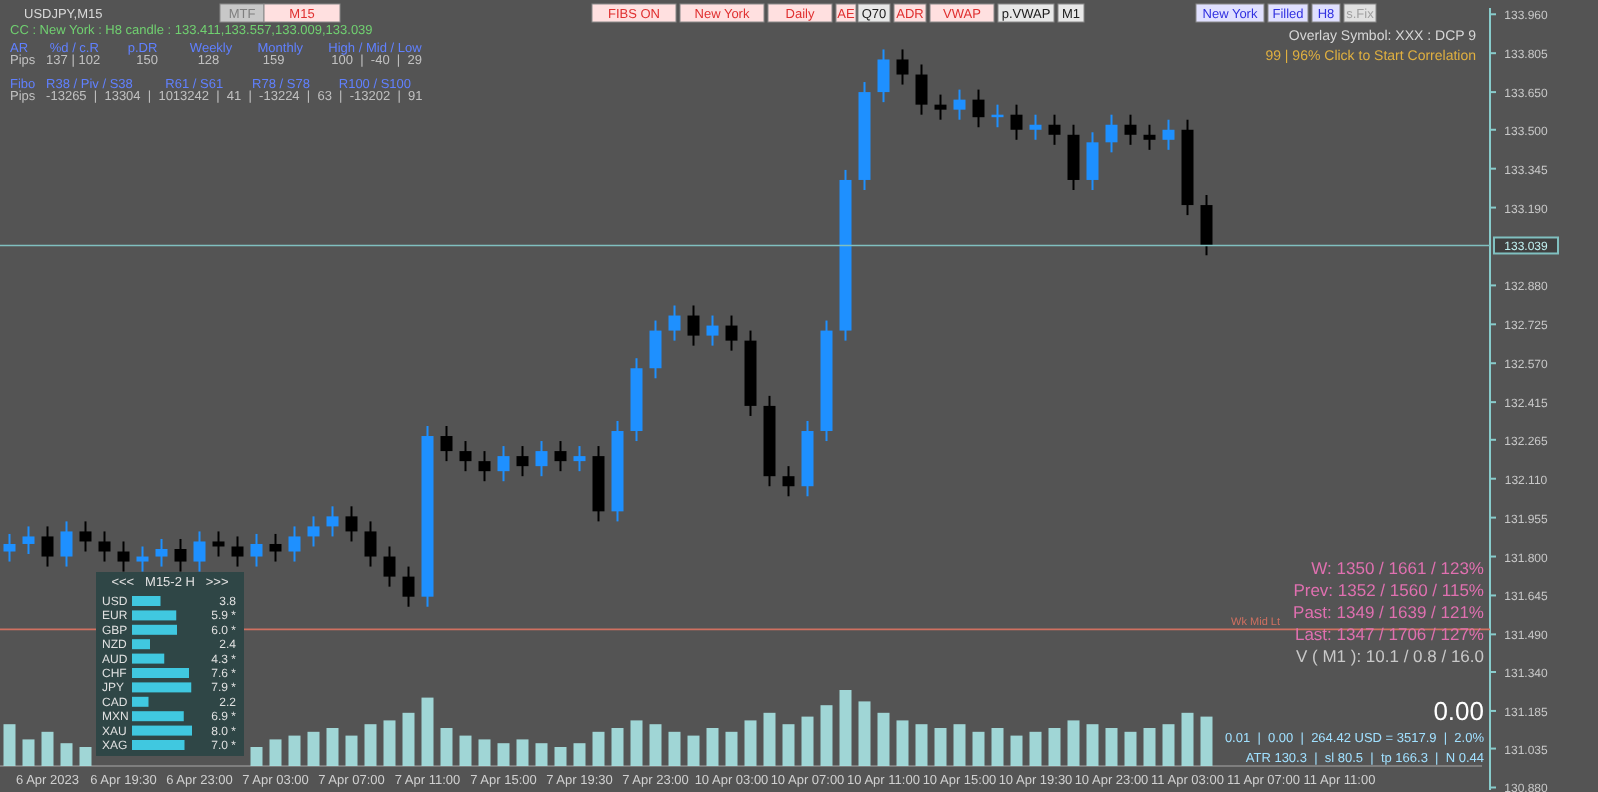 The width and height of the screenshot is (1598, 792). Describe the element at coordinates (1390, 656) in the screenshot. I see `annotation: V ( M1 ): 10.1 / 0.8 / 16.0` at that location.